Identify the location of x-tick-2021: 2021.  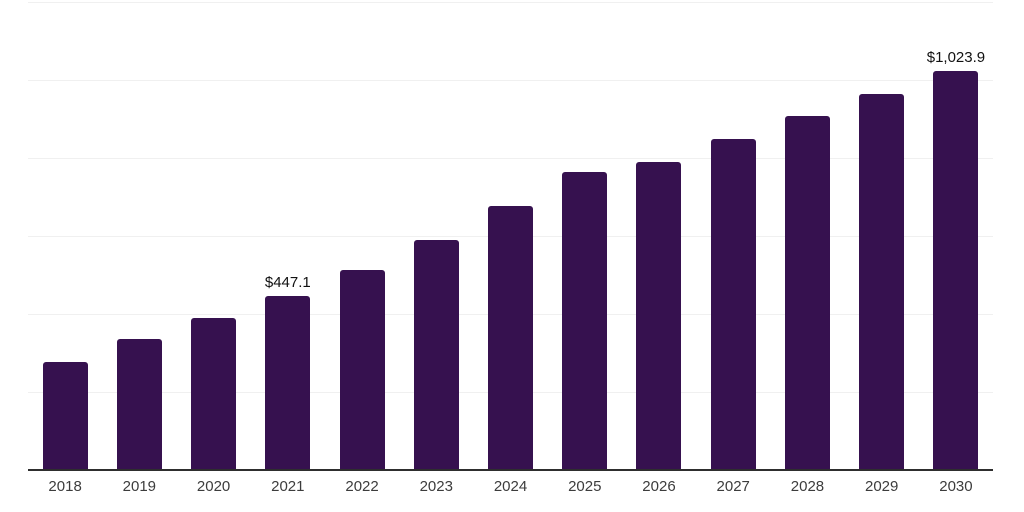
(288, 486).